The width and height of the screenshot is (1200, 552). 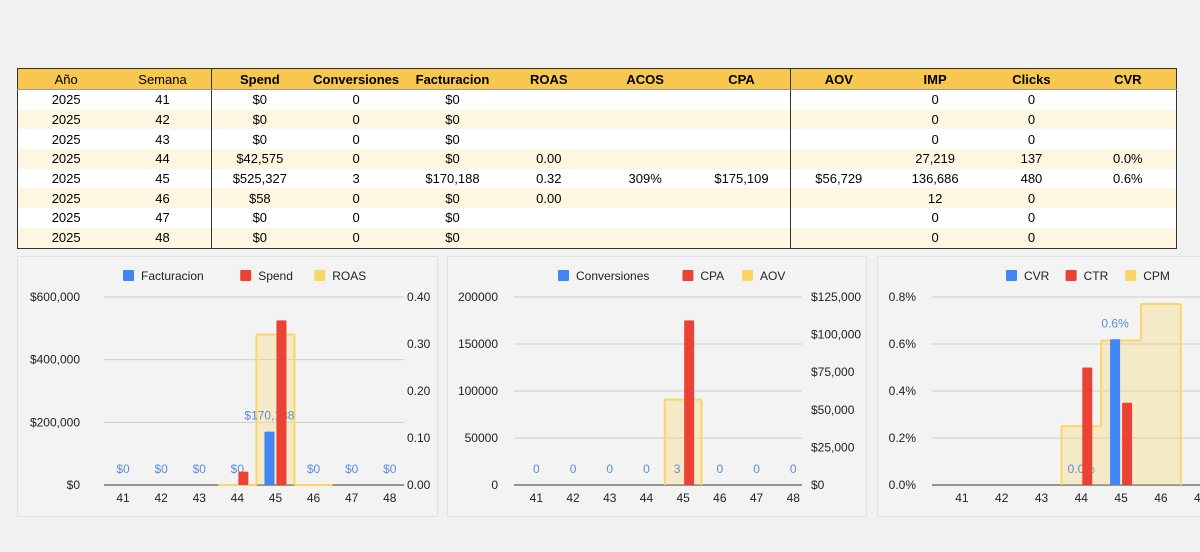 What do you see at coordinates (269, 458) in the screenshot?
I see `bar-facturacion` at bounding box center [269, 458].